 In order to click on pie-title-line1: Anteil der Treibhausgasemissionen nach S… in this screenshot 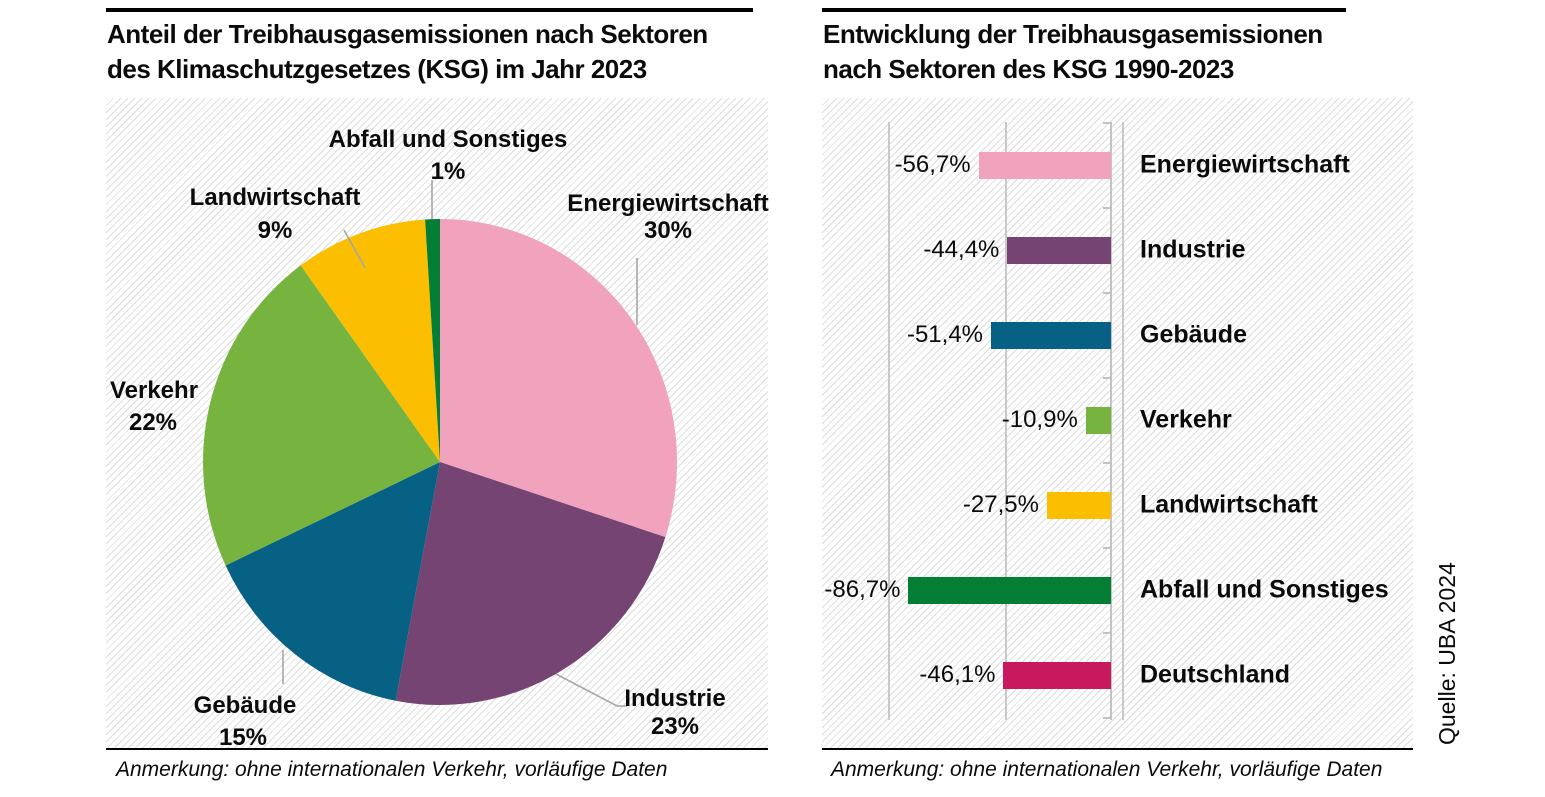, I will do `click(407, 34)`.